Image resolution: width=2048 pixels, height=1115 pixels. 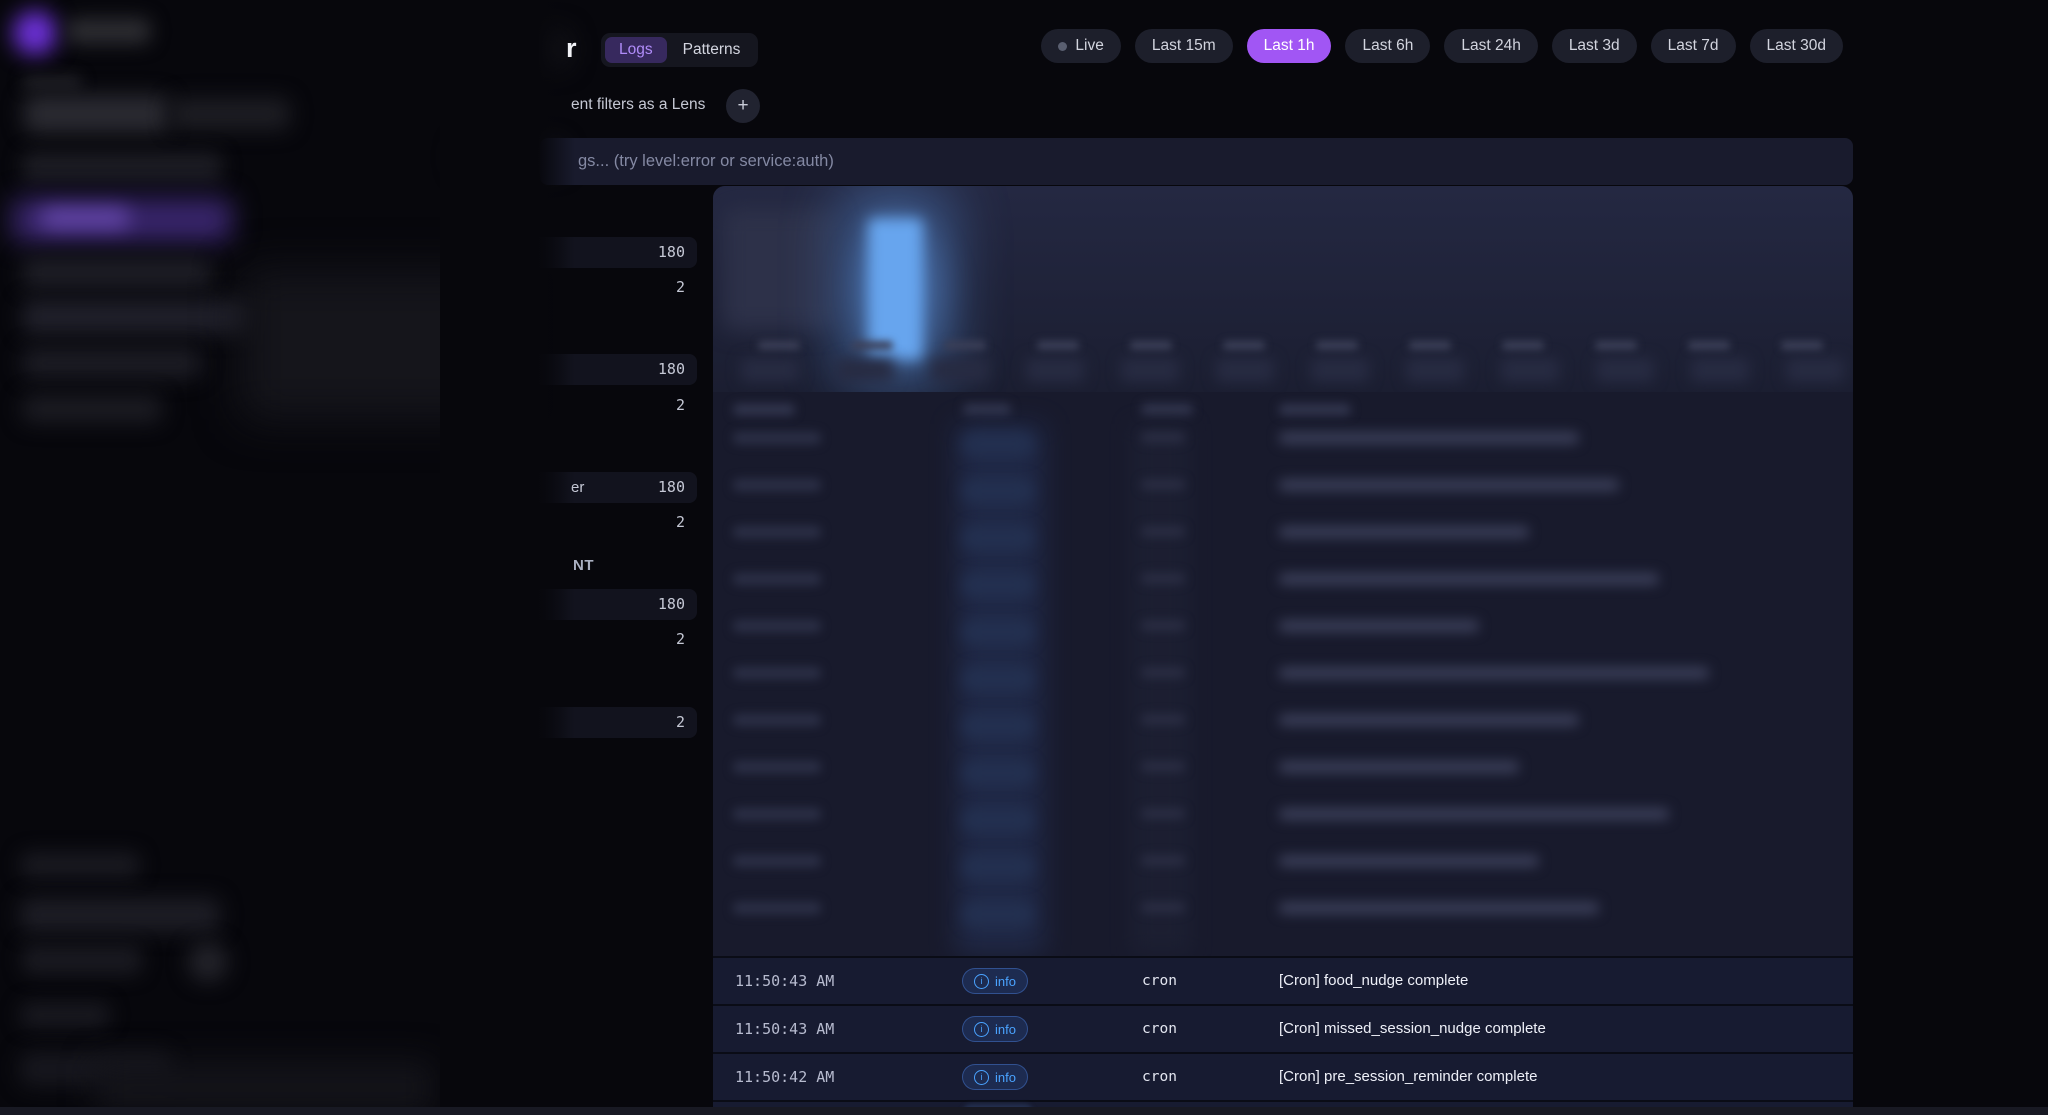 I want to click on log-message: [Cron] food_nudge complete, so click(x=1374, y=980).